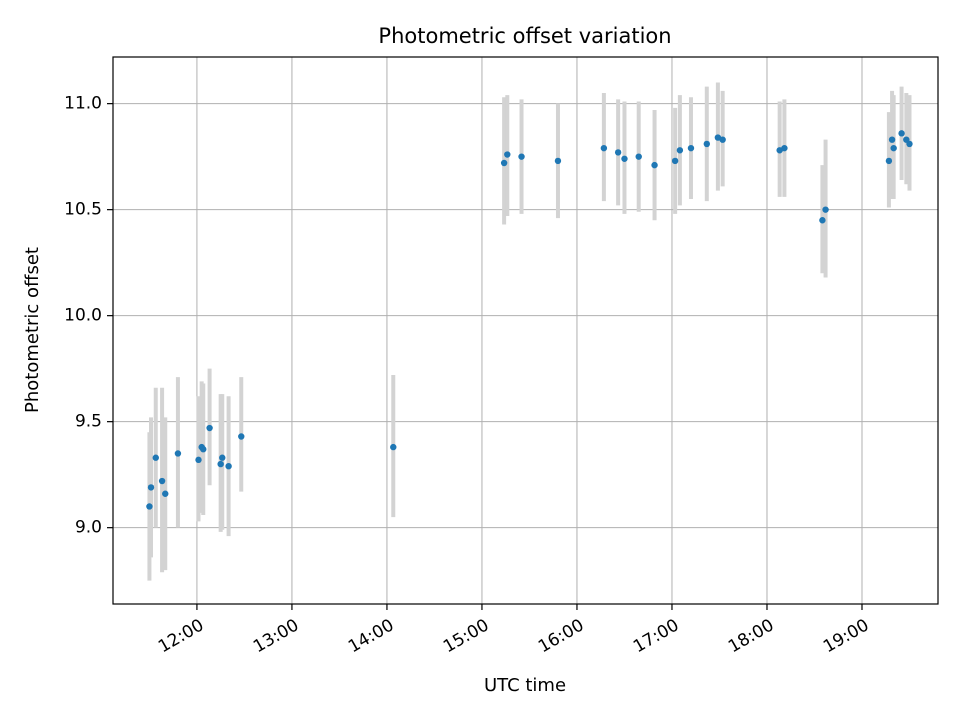 The width and height of the screenshot is (960, 720). Describe the element at coordinates (88, 422) in the screenshot. I see `y-tick-label: 9.5` at that location.